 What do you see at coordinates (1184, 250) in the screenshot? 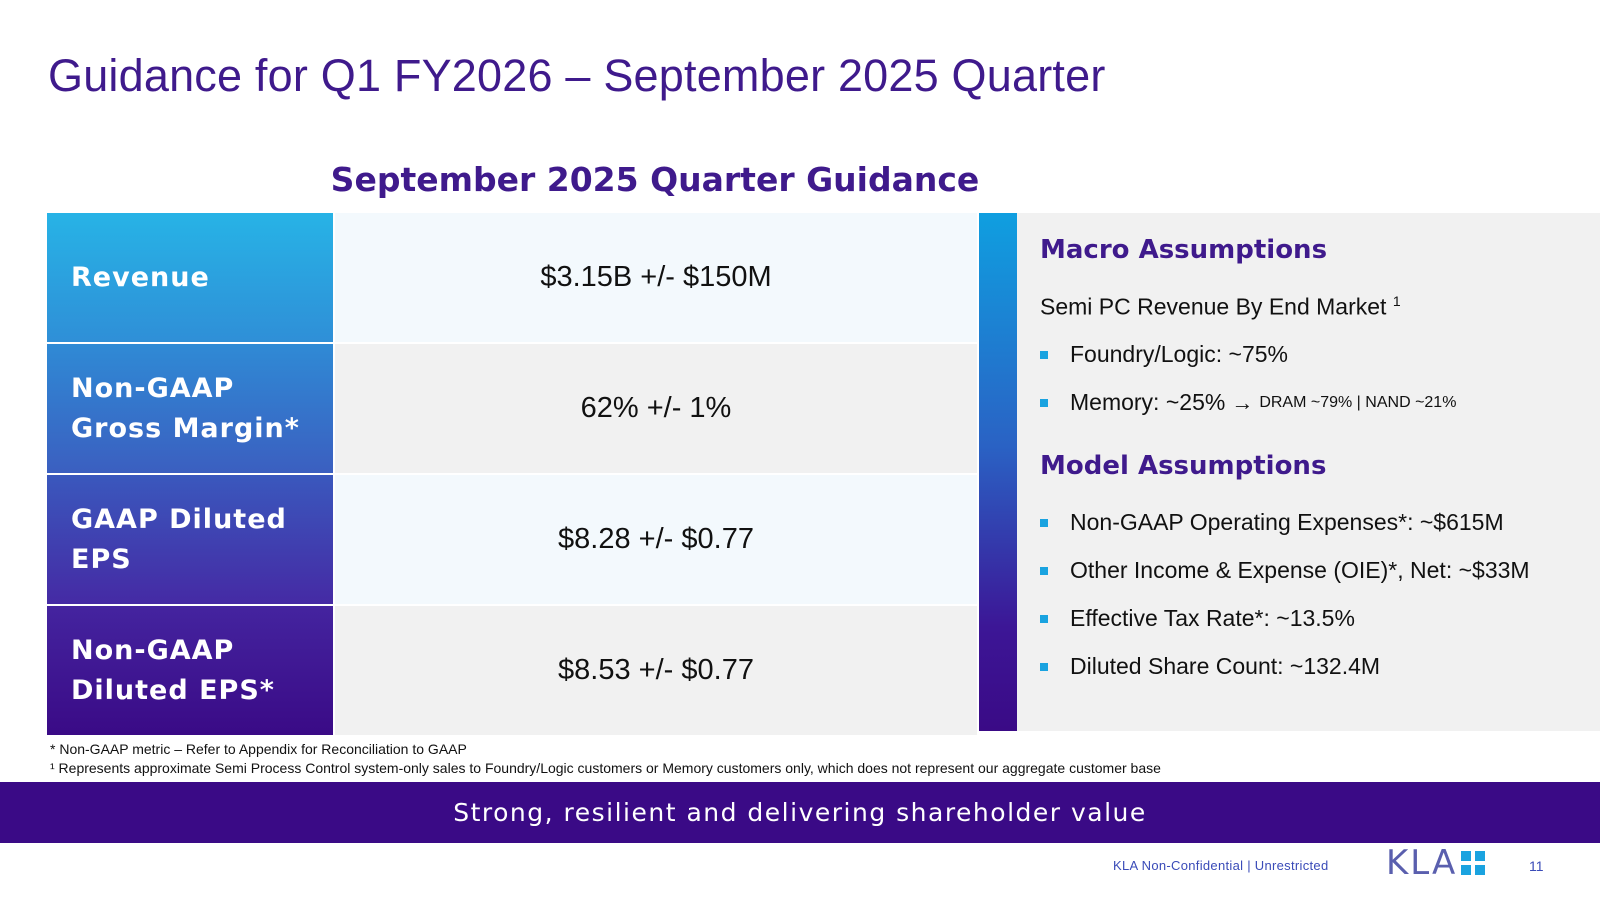
I see `macro-assumptions-heading: Macro Assumptions` at bounding box center [1184, 250].